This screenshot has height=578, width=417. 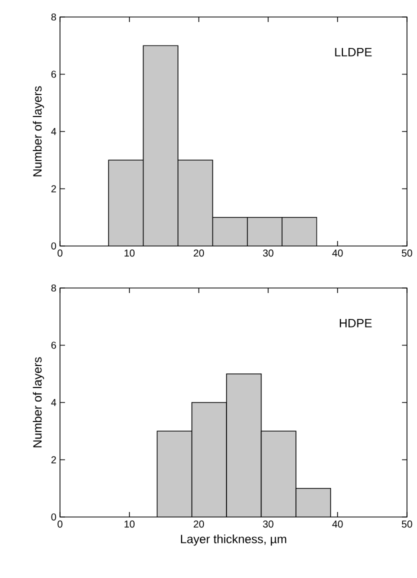 I want to click on annotation: LLDPE, so click(x=353, y=52).